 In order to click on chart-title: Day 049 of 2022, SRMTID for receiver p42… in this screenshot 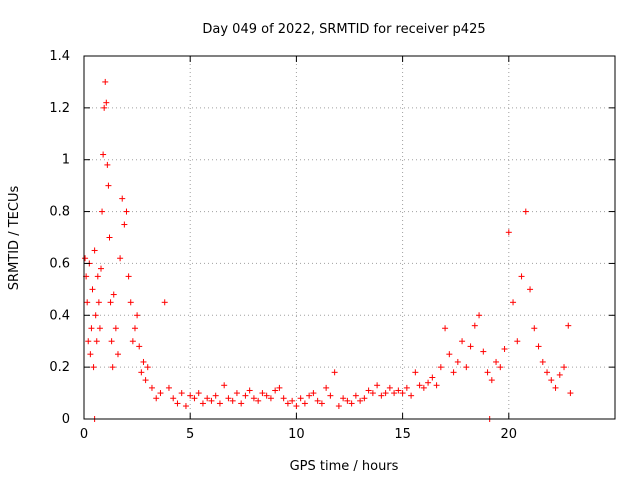, I will do `click(343, 29)`.